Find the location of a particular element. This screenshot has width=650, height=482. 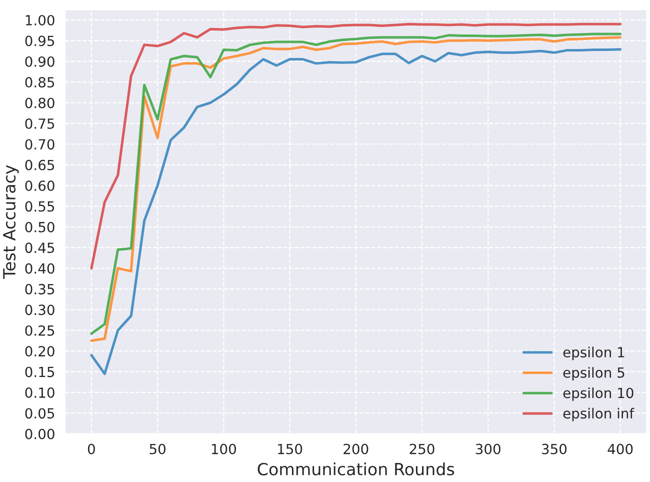

x-tick-label: 0 is located at coordinates (91, 449).